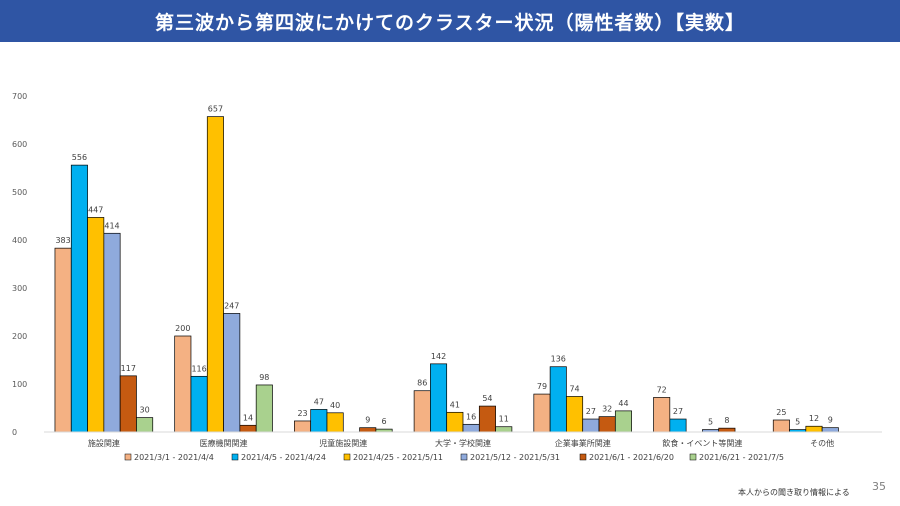 This screenshot has height=506, width=900. What do you see at coordinates (879, 486) in the screenshot?
I see `page-number: 35` at bounding box center [879, 486].